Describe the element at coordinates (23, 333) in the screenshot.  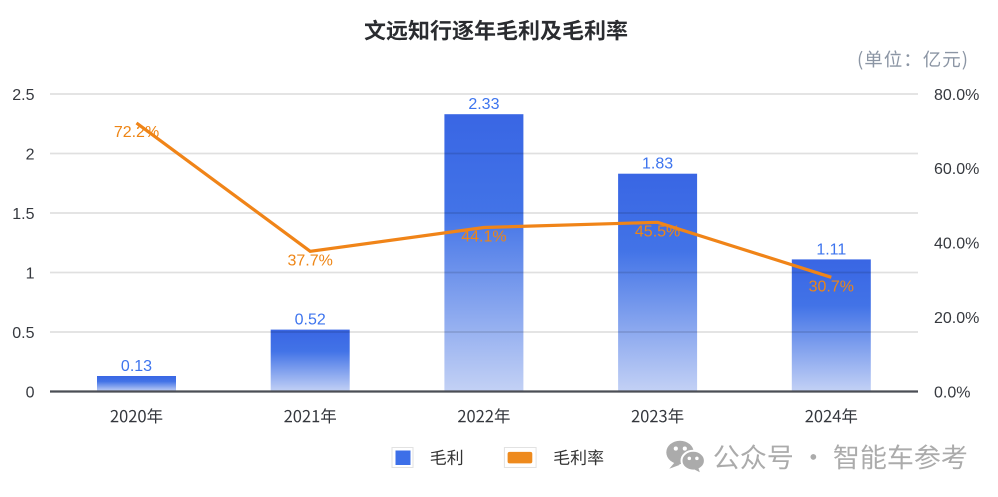
I see `svg-text: 0.5` at that location.